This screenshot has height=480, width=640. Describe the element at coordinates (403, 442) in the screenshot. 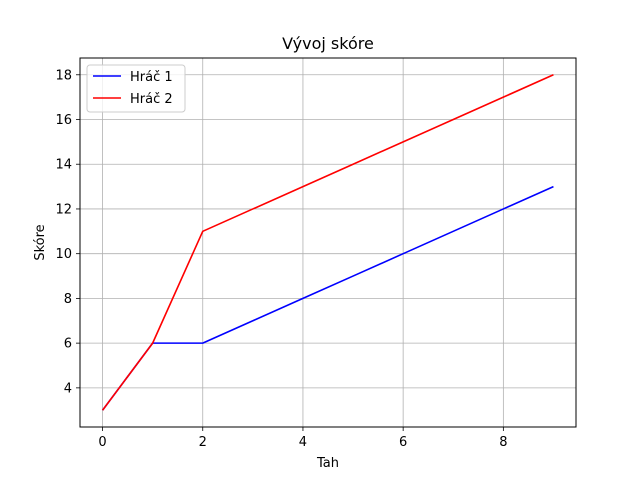

I see `x-tick-label: 6` at that location.